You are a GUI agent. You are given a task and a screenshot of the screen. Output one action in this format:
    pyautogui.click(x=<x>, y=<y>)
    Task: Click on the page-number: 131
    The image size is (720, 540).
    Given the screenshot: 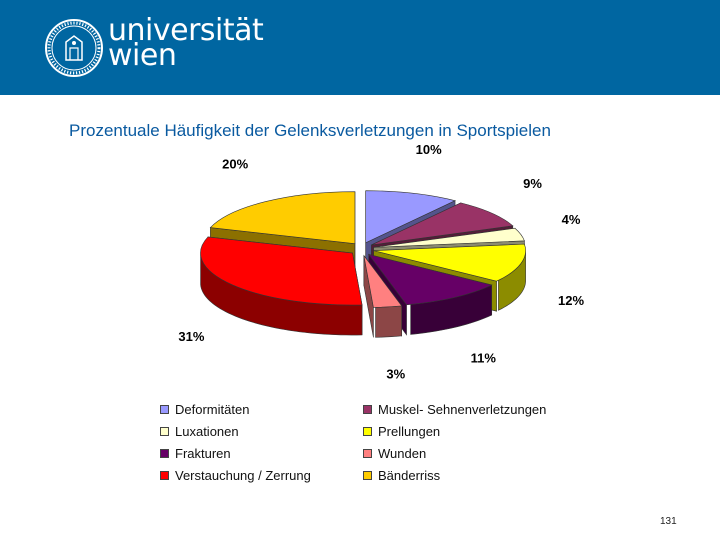 What is the action you would take?
    pyautogui.click(x=668, y=521)
    